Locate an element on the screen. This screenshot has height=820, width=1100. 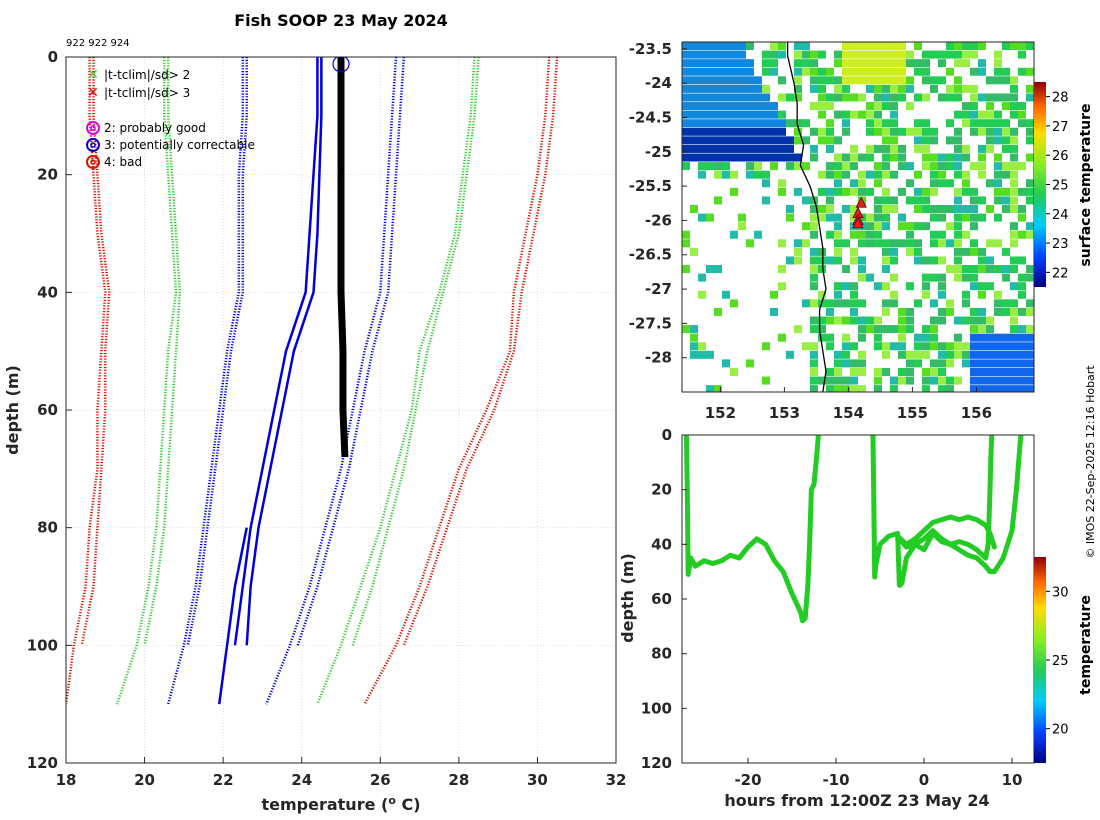
track-xtick-label: -10 is located at coordinates (835, 780).